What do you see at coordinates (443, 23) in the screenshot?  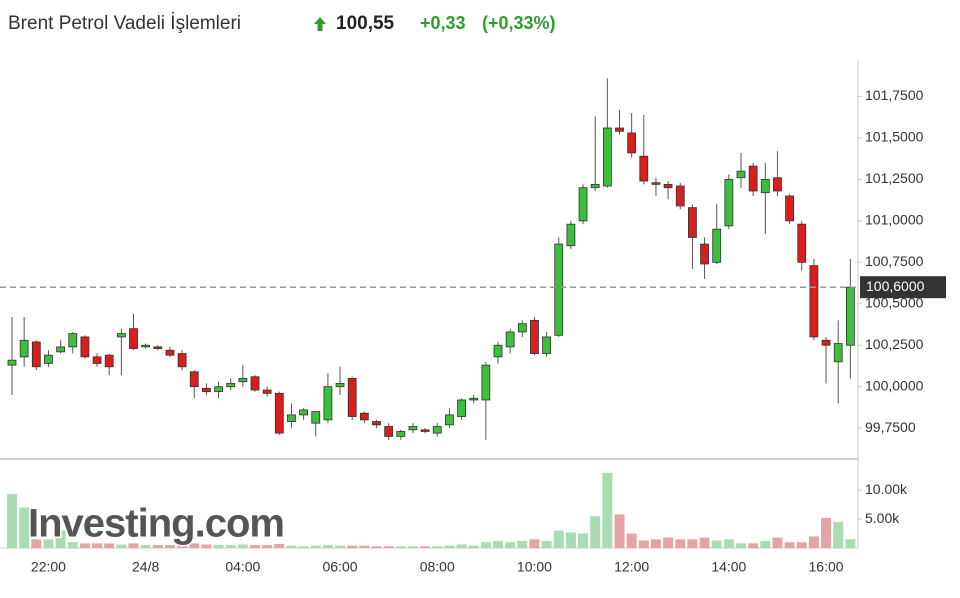 I see `price-change: +0,33` at bounding box center [443, 23].